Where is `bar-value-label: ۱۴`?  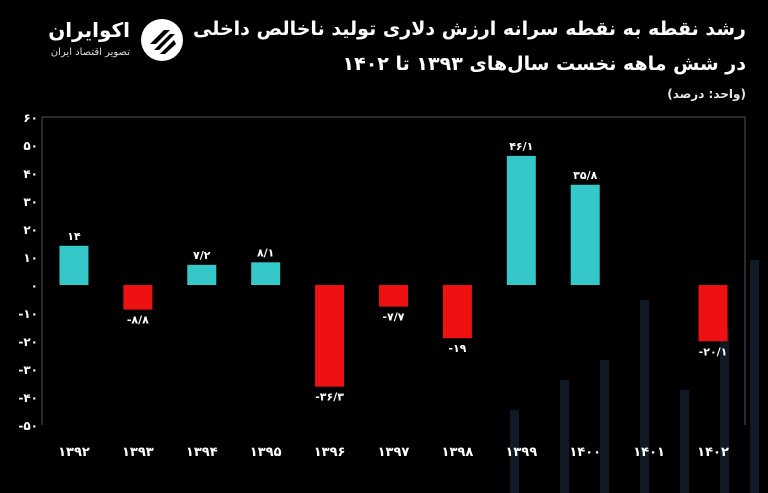 bar-value-label: ۱۴ is located at coordinates (74, 236).